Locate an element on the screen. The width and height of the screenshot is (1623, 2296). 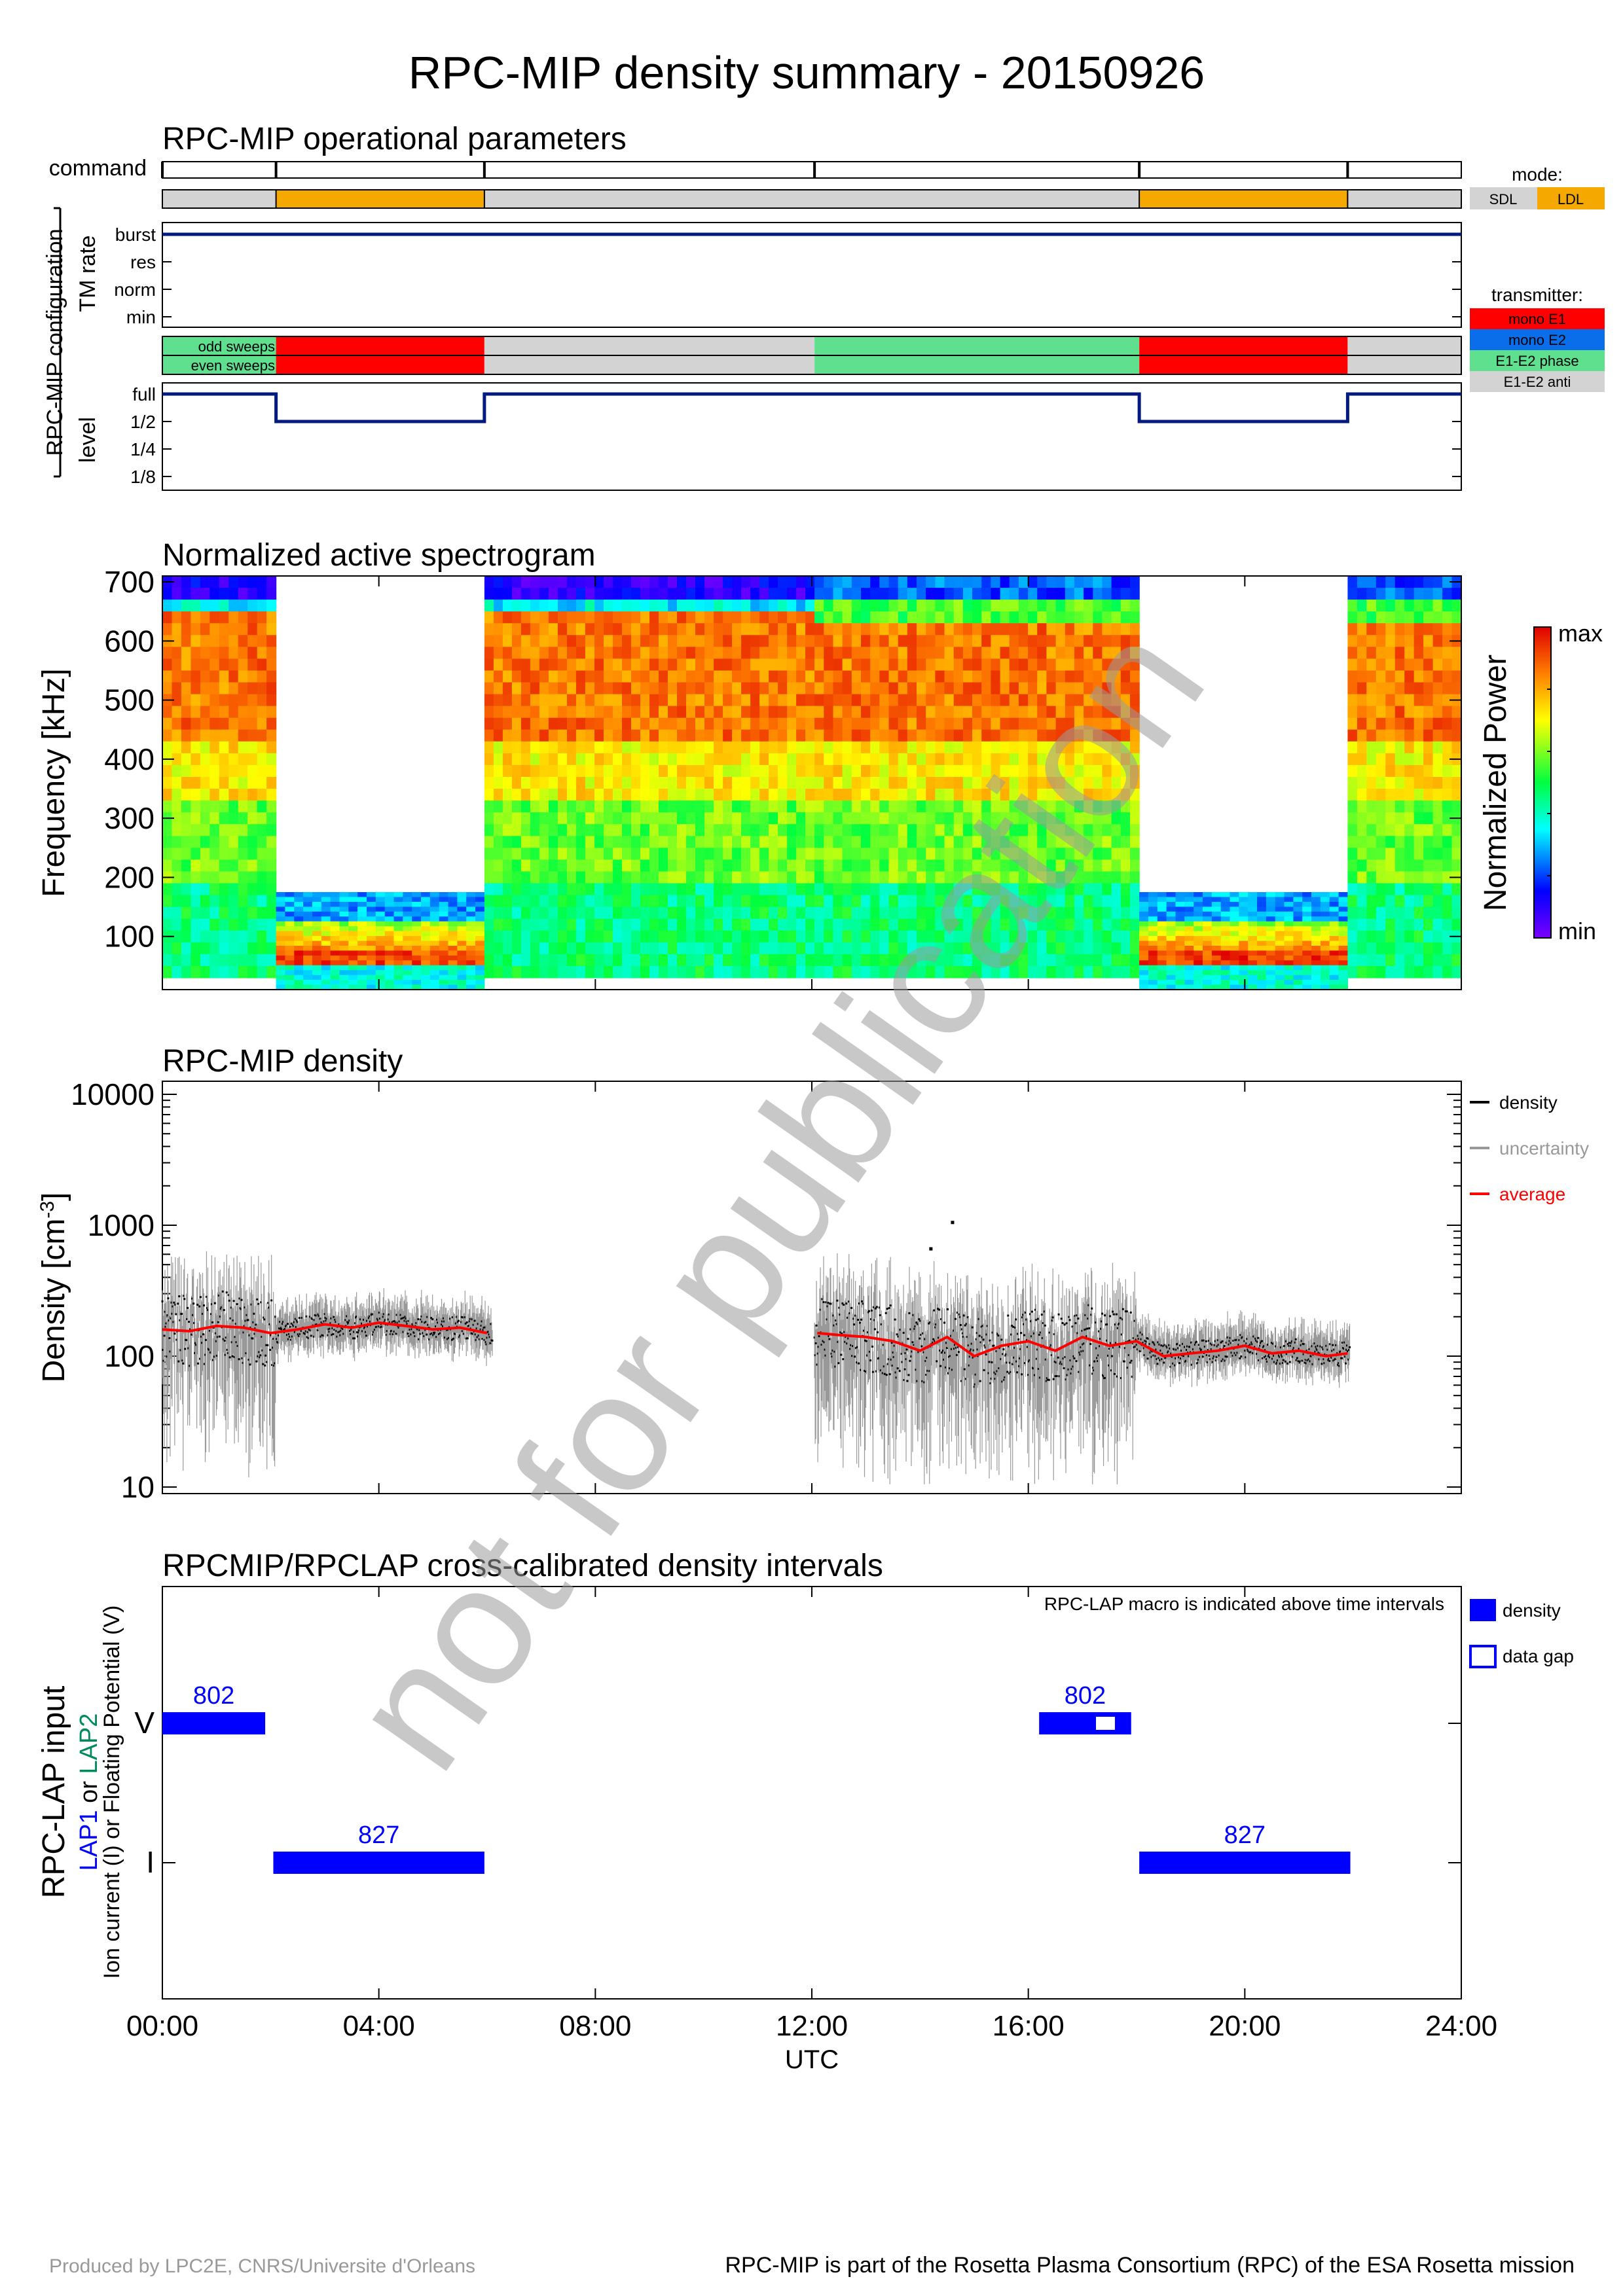
tx-legend-e1: mono E1 is located at coordinates (1537, 319).